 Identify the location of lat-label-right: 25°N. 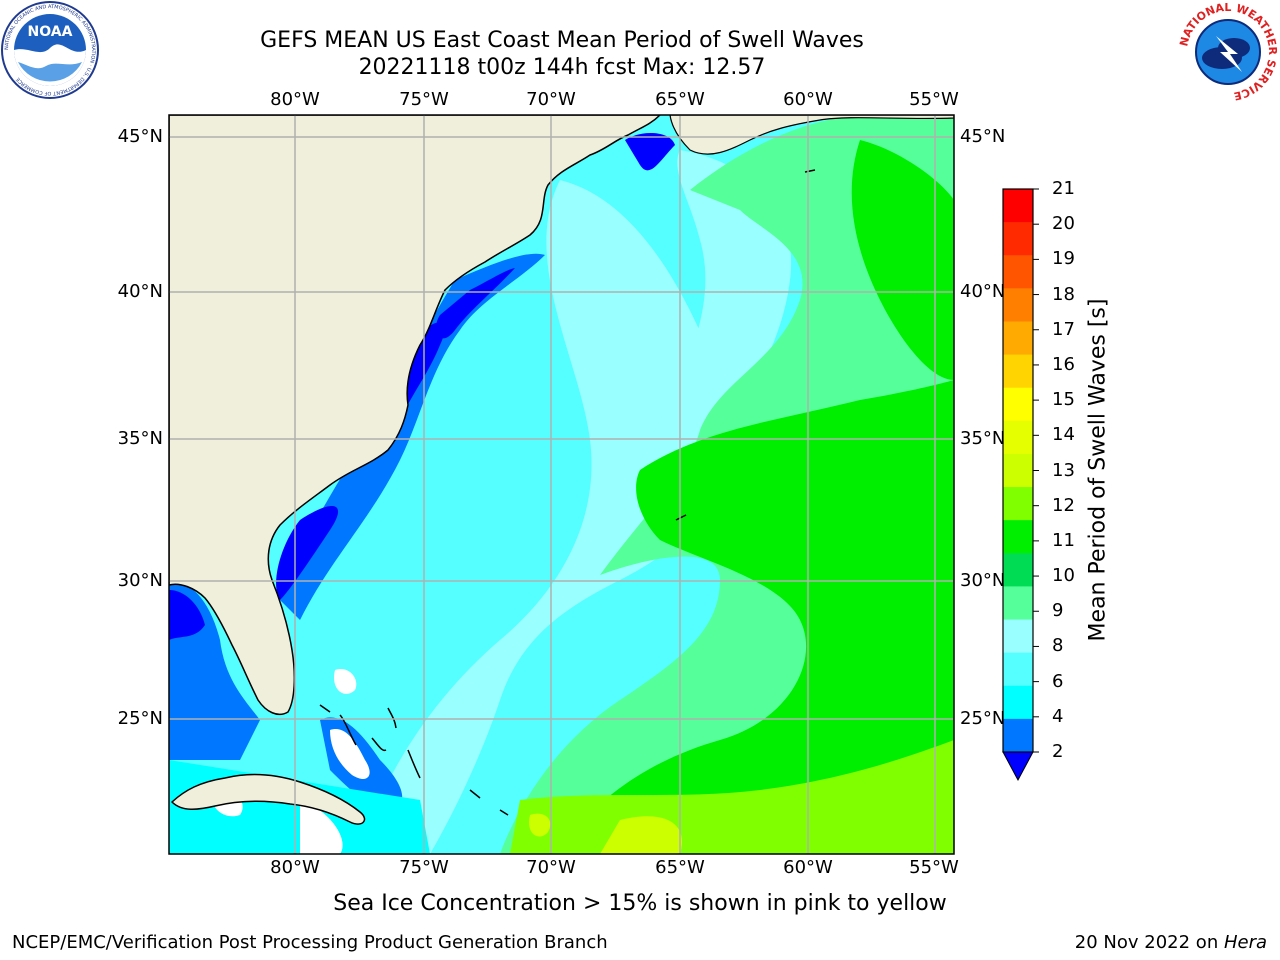
(983, 718).